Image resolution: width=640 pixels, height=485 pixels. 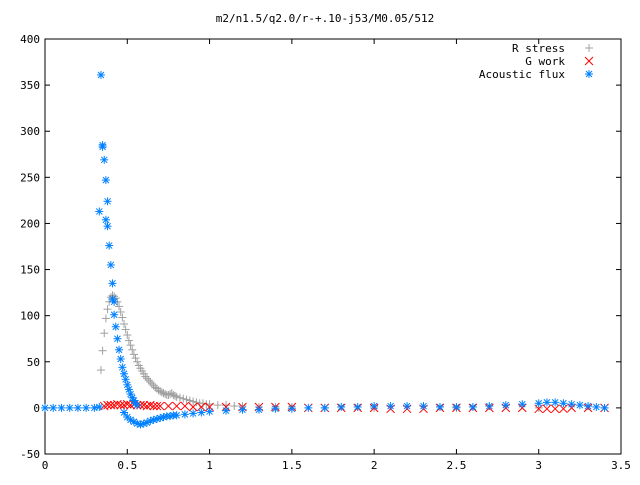 I want to click on y-tick-label: 400, so click(x=30, y=39).